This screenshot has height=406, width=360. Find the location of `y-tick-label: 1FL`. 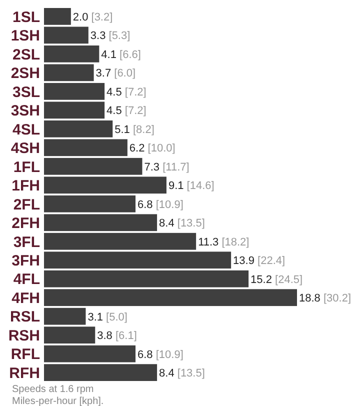

y-tick-label: 1FL is located at coordinates (26, 167).